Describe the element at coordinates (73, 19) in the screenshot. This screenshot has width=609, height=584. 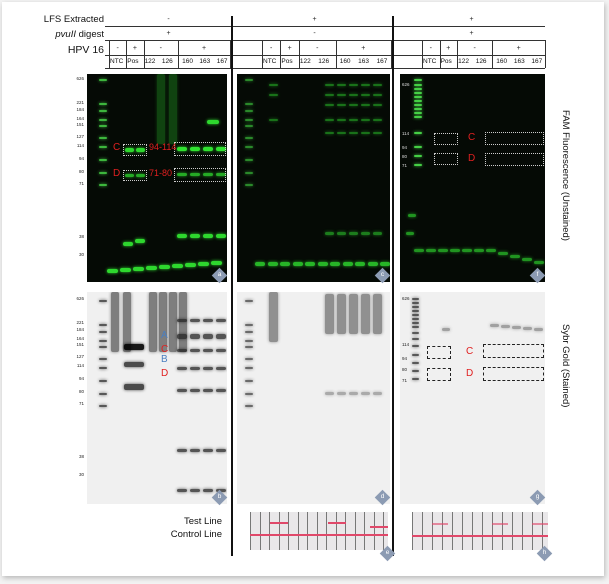
I see `label-lfs-extracted: LFS Extracted` at that location.